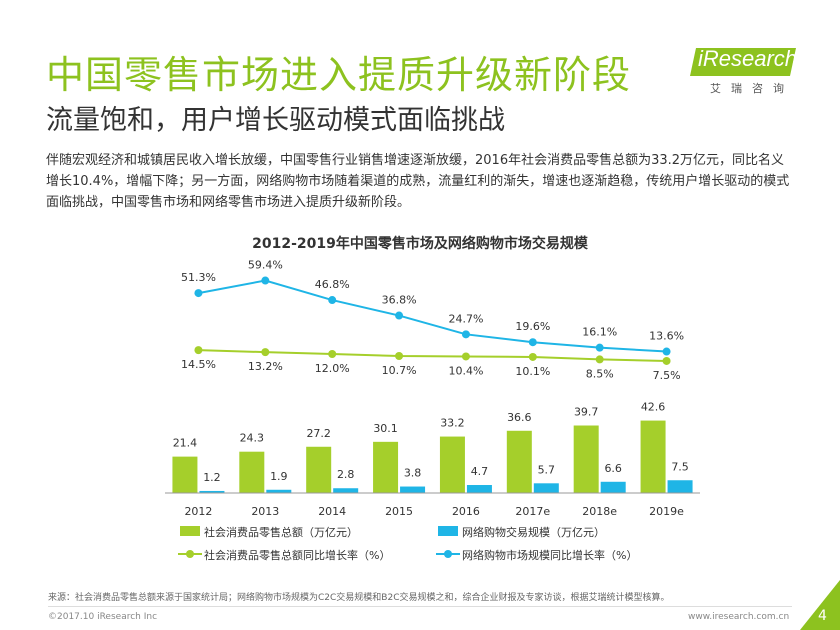  I want to click on point-online-2017e, so click(532, 342).